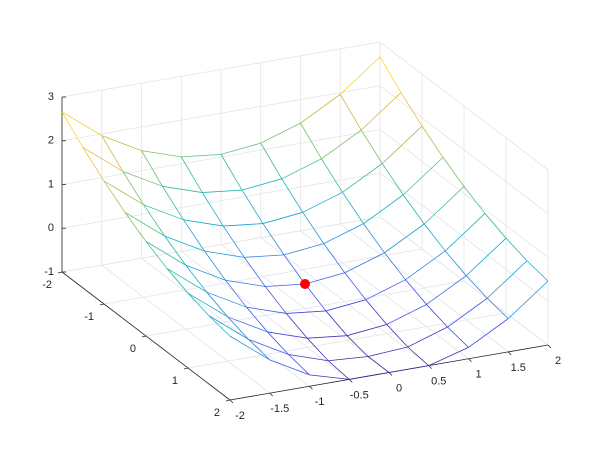 This screenshot has width=598, height=453. Describe the element at coordinates (47, 285) in the screenshot. I see `y-tick-label: -2` at that location.